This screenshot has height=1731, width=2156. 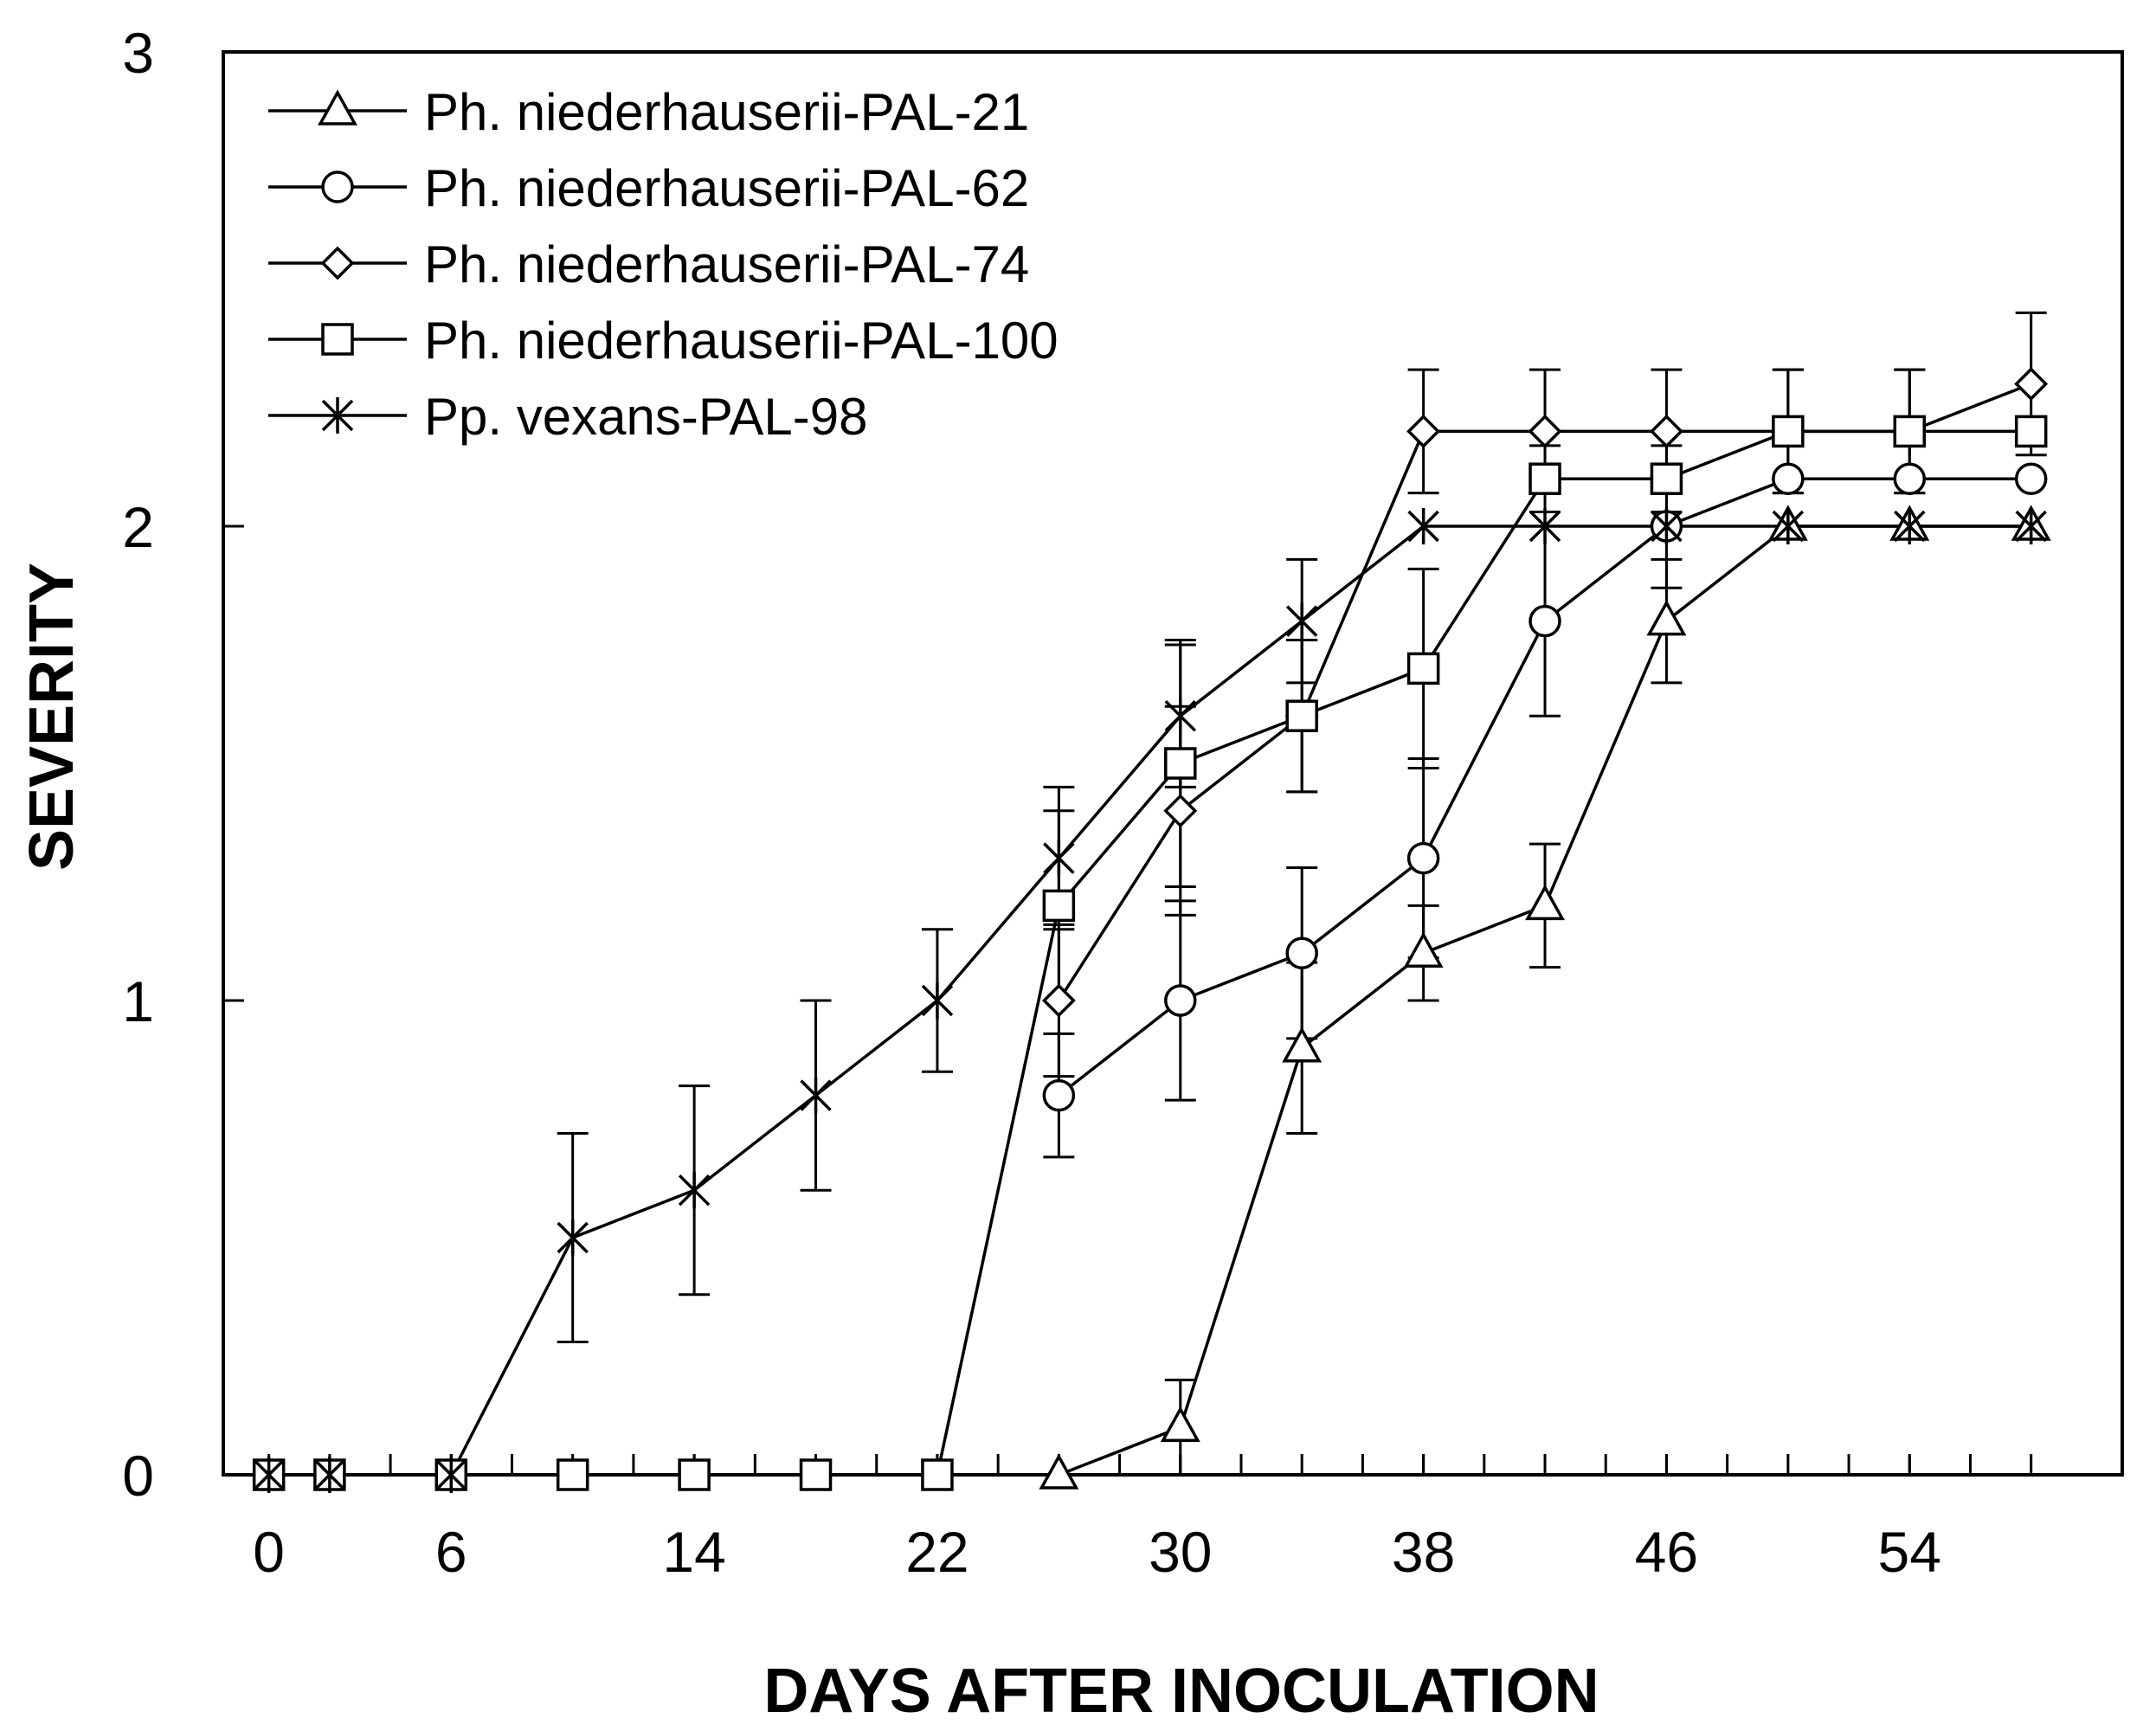 I want to click on legend-label: Ph. niederhauserii-PAL-62, so click(x=726, y=188).